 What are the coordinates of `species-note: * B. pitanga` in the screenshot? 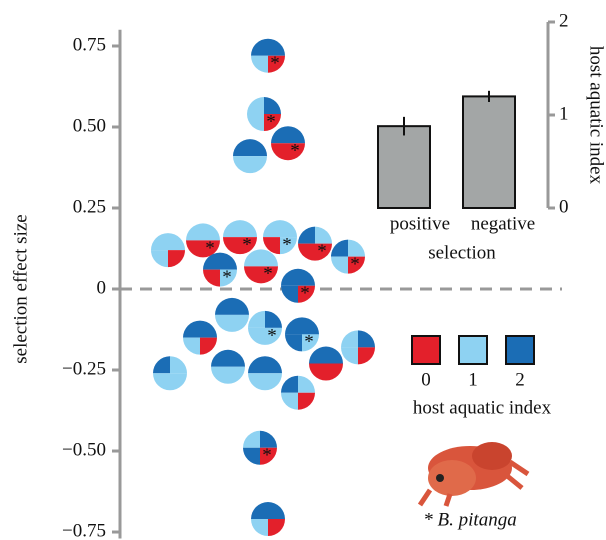 It's located at (469, 519).